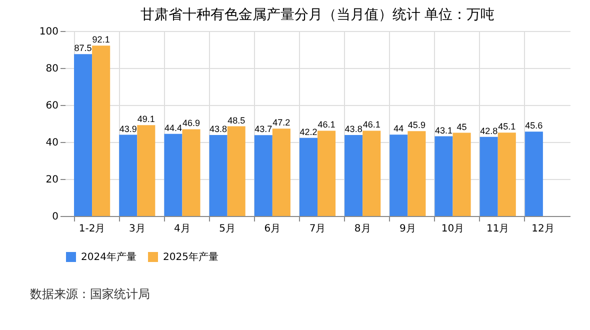 The height and width of the screenshot is (330, 590). I want to click on x-tick-label: 10月, so click(452, 229).